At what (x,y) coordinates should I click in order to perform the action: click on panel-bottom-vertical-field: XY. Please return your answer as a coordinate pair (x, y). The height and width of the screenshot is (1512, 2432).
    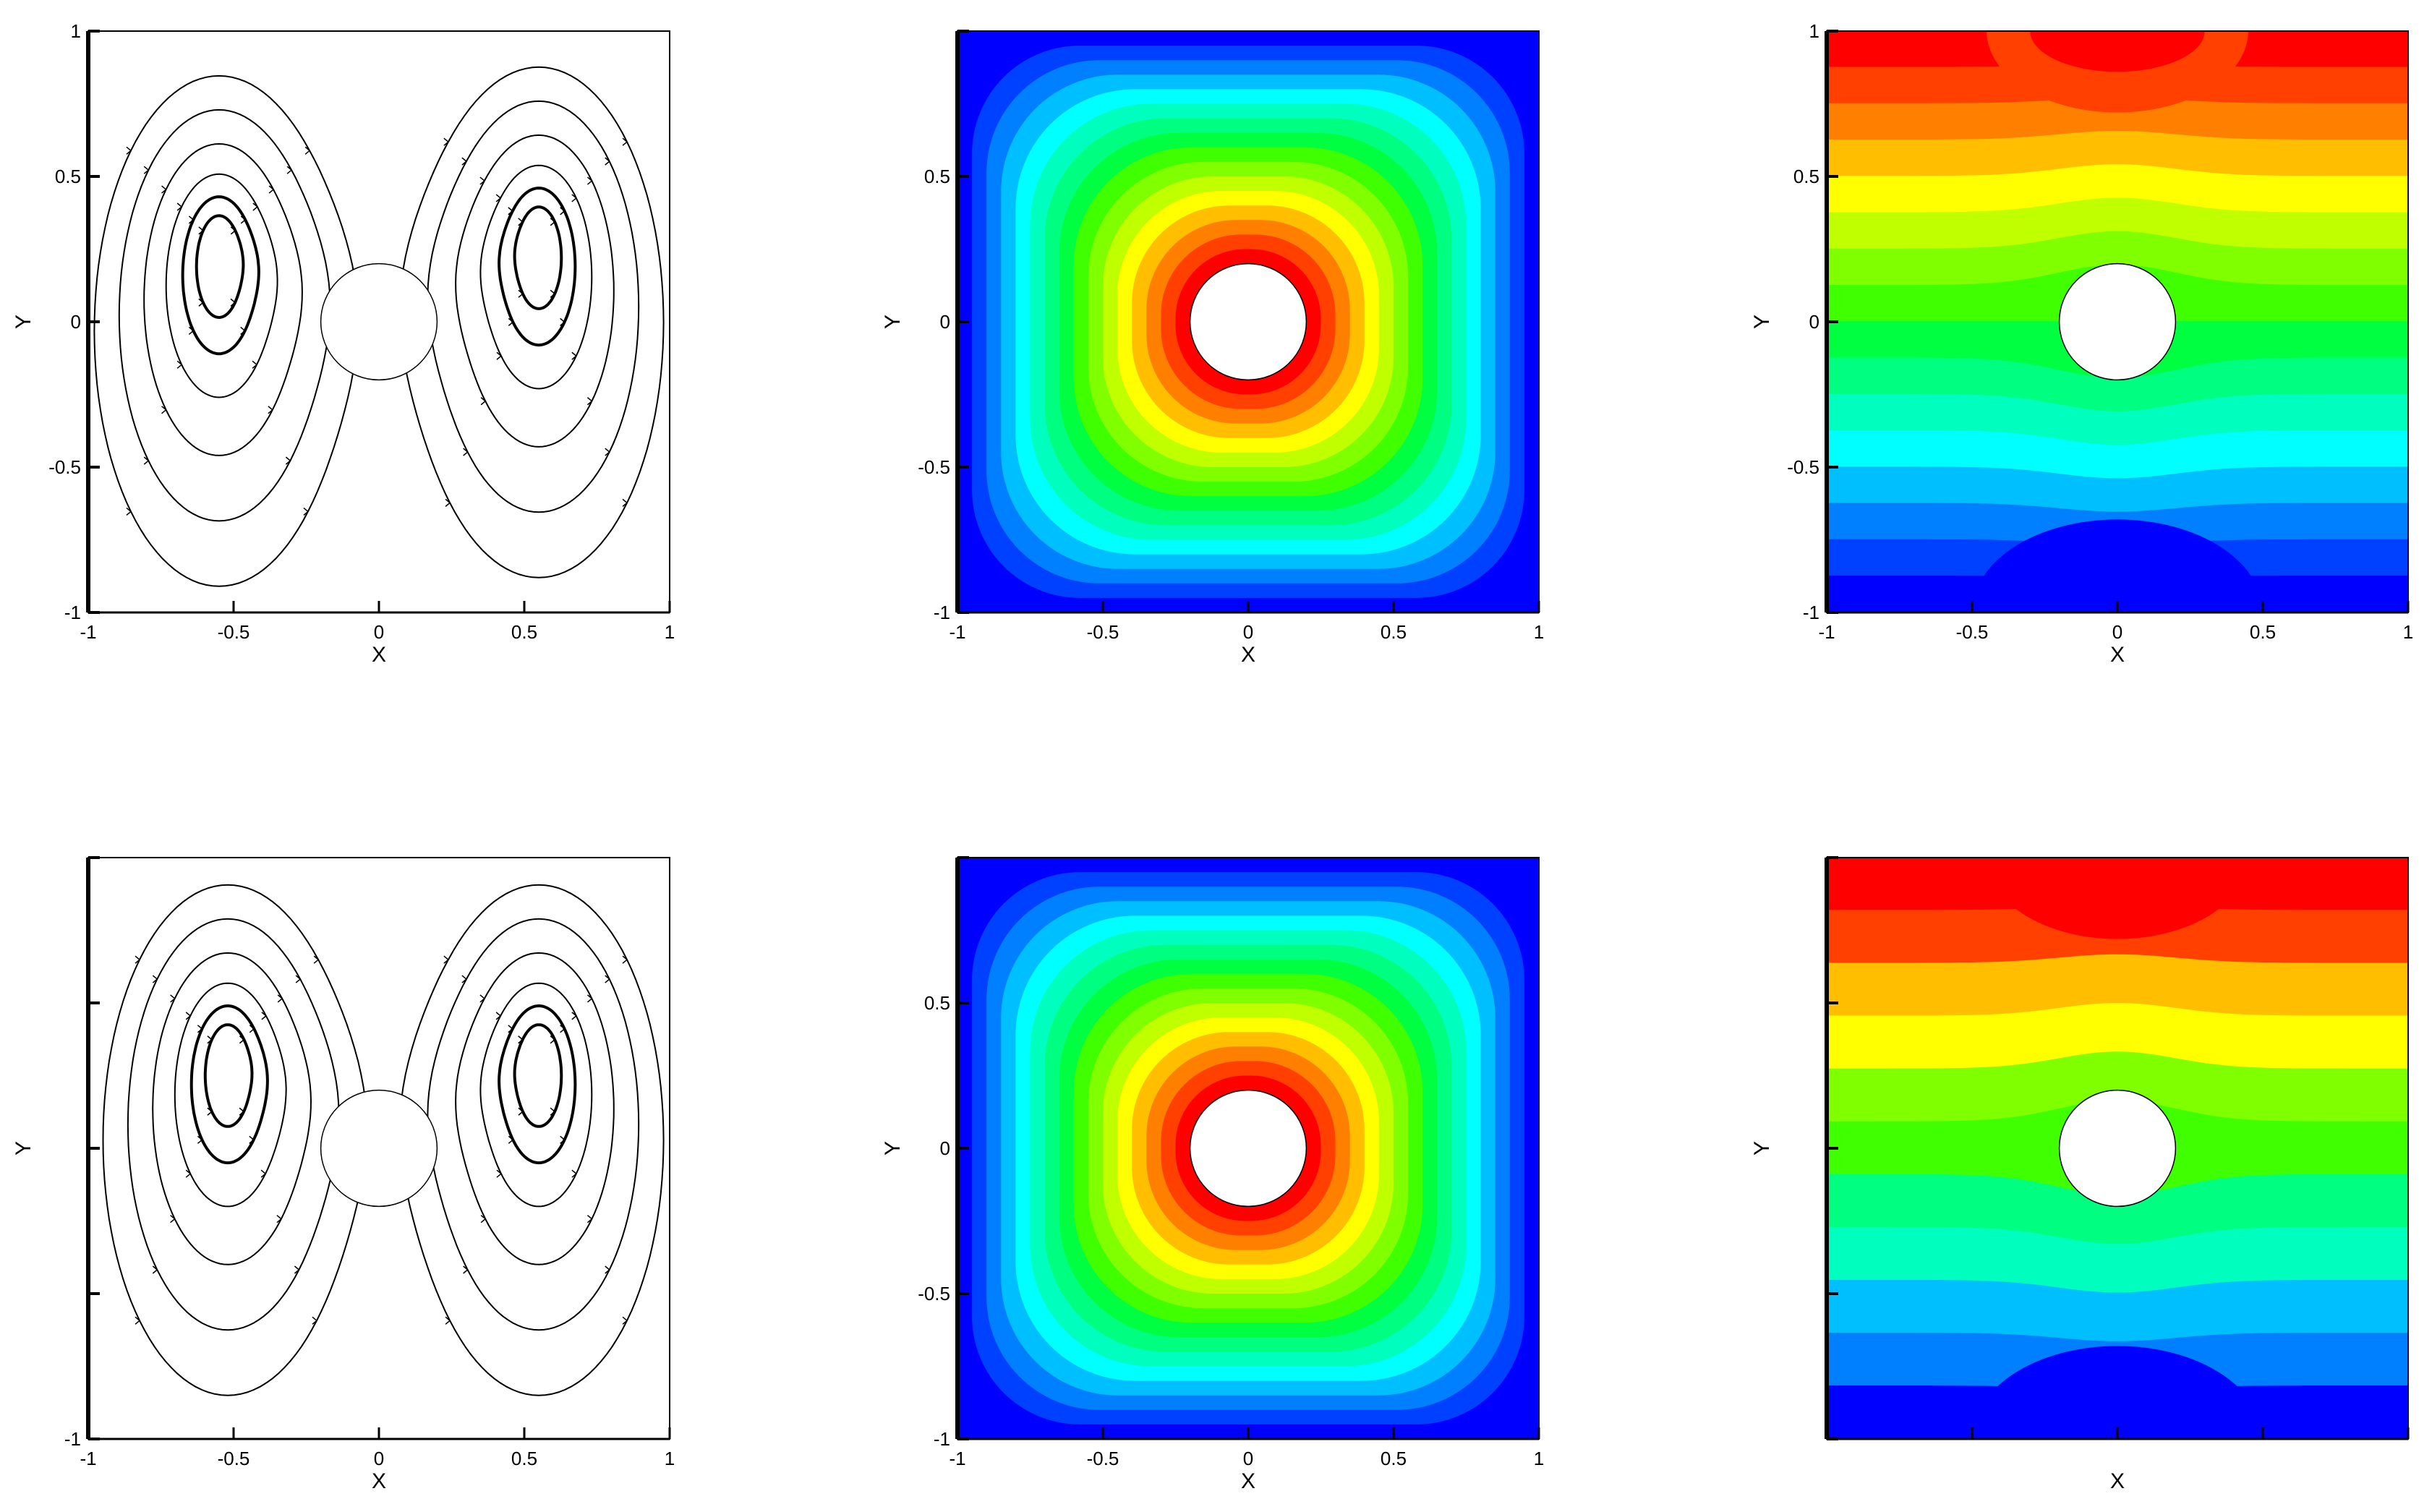
    Looking at the image, I should click on (2080, 1174).